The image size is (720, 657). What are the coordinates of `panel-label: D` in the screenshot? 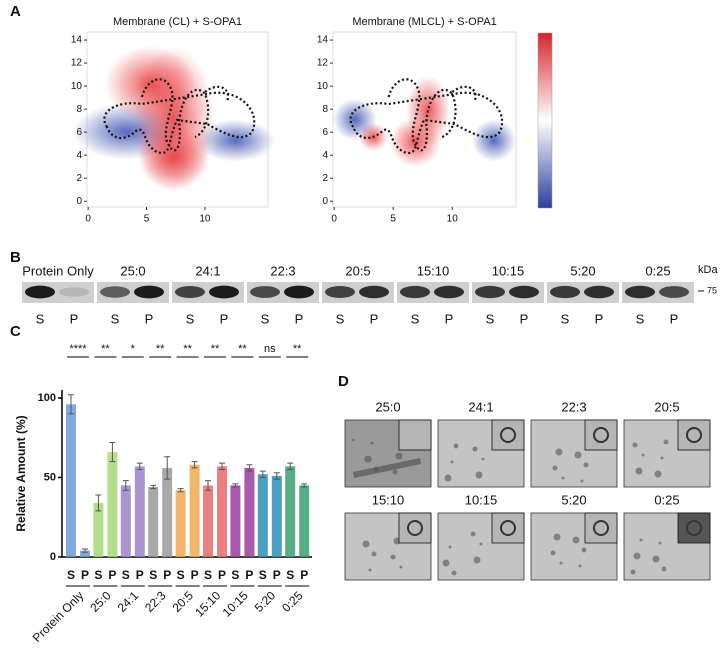 It's located at (343, 381).